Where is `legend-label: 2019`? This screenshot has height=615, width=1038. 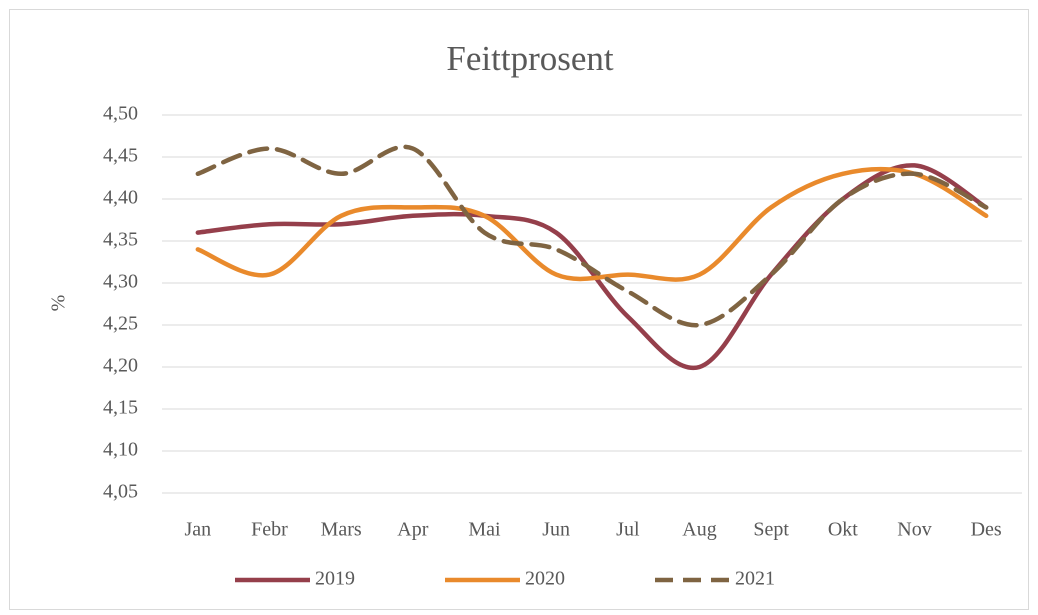
legend-label: 2019 is located at coordinates (335, 579).